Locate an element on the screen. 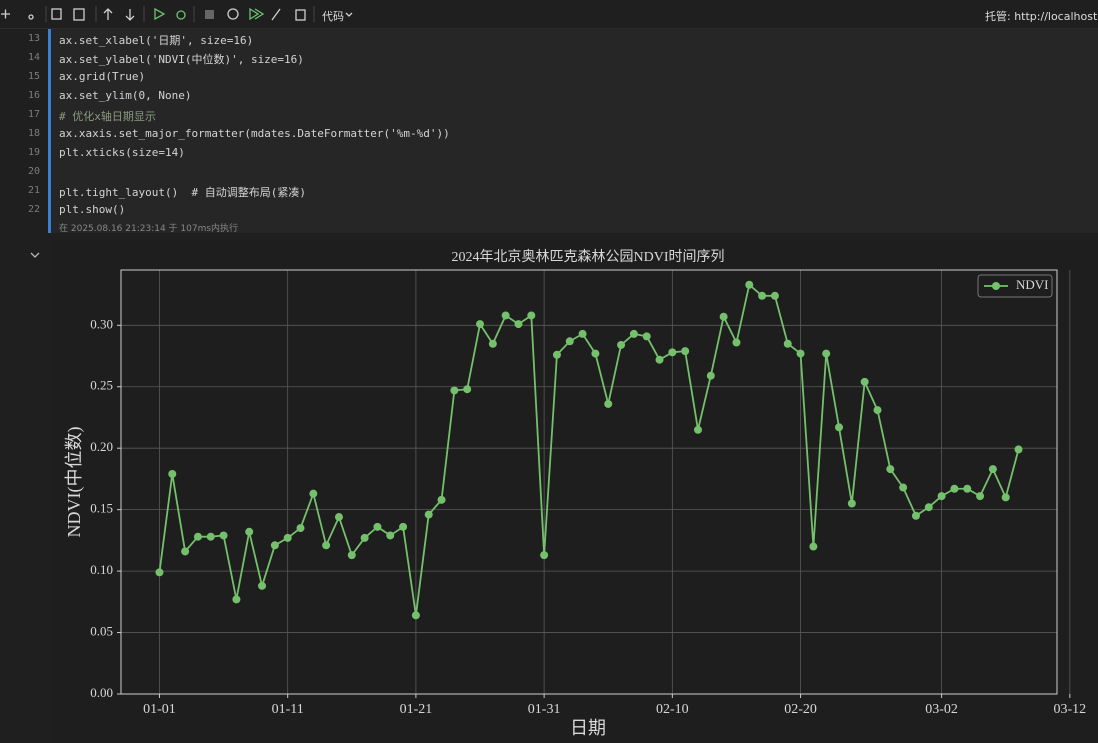 The height and width of the screenshot is (743, 1098). y-tick-label: 0.20 is located at coordinates (101, 446).